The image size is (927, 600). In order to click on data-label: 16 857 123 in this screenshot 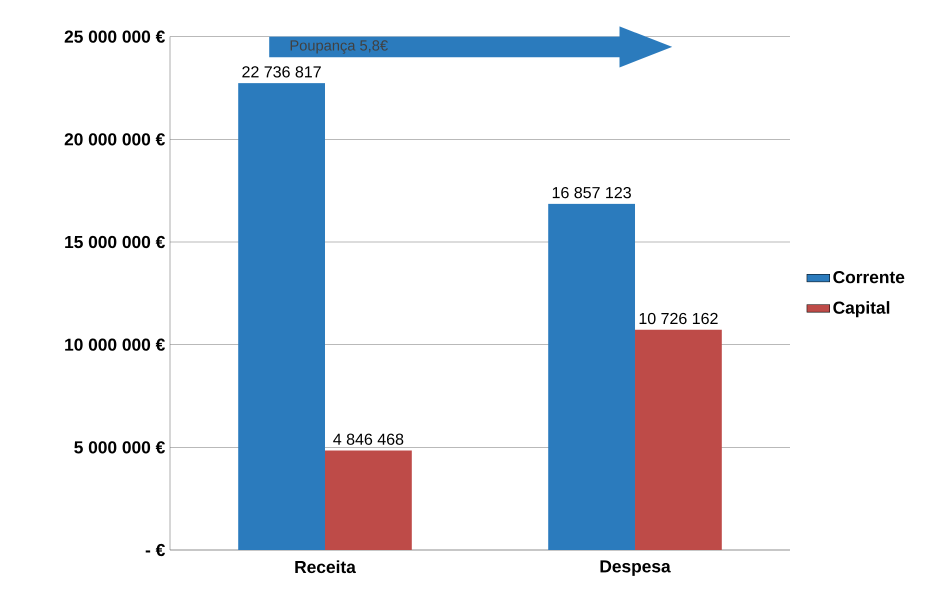, I will do `click(591, 192)`.